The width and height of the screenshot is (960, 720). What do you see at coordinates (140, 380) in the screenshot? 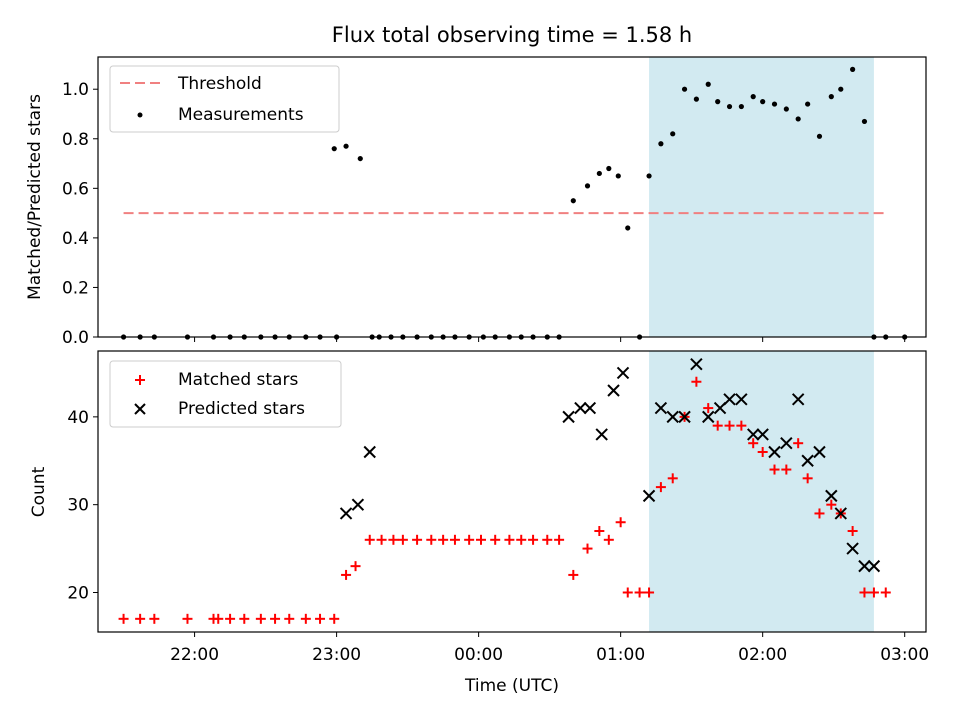
I see `legend-matched-swatch` at bounding box center [140, 380].